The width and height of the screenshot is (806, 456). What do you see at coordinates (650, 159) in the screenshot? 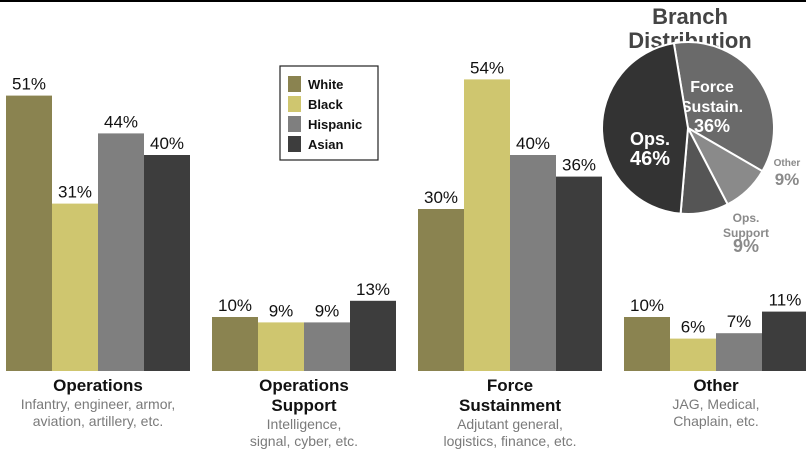
I see `pie-value-label-ops: 46%` at bounding box center [650, 159].